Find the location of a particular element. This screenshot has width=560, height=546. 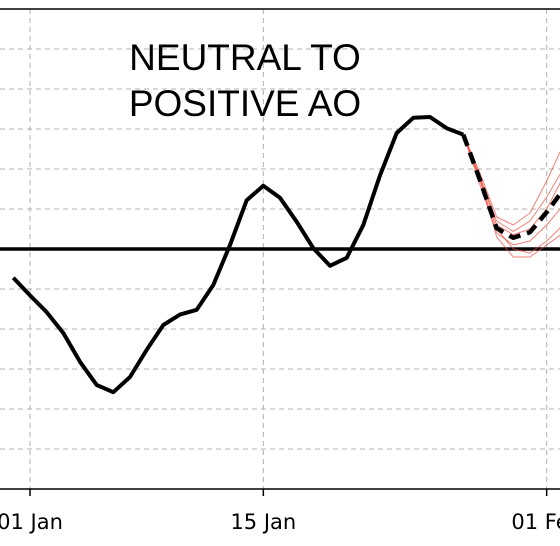

x-tick-label: 01 Jan is located at coordinates (31, 522).